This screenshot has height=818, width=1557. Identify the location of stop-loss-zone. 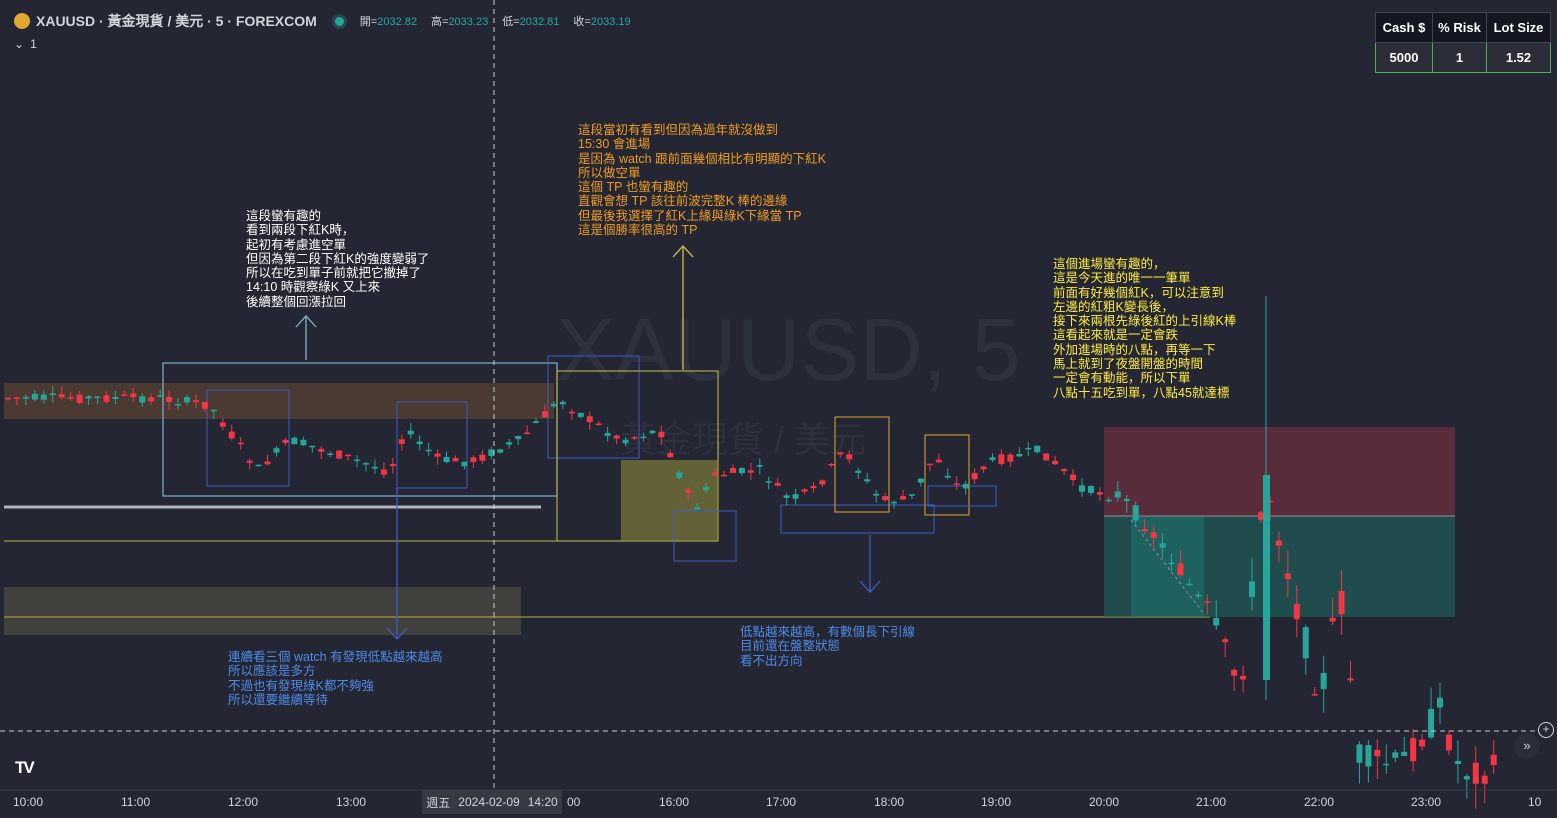
(1279, 471).